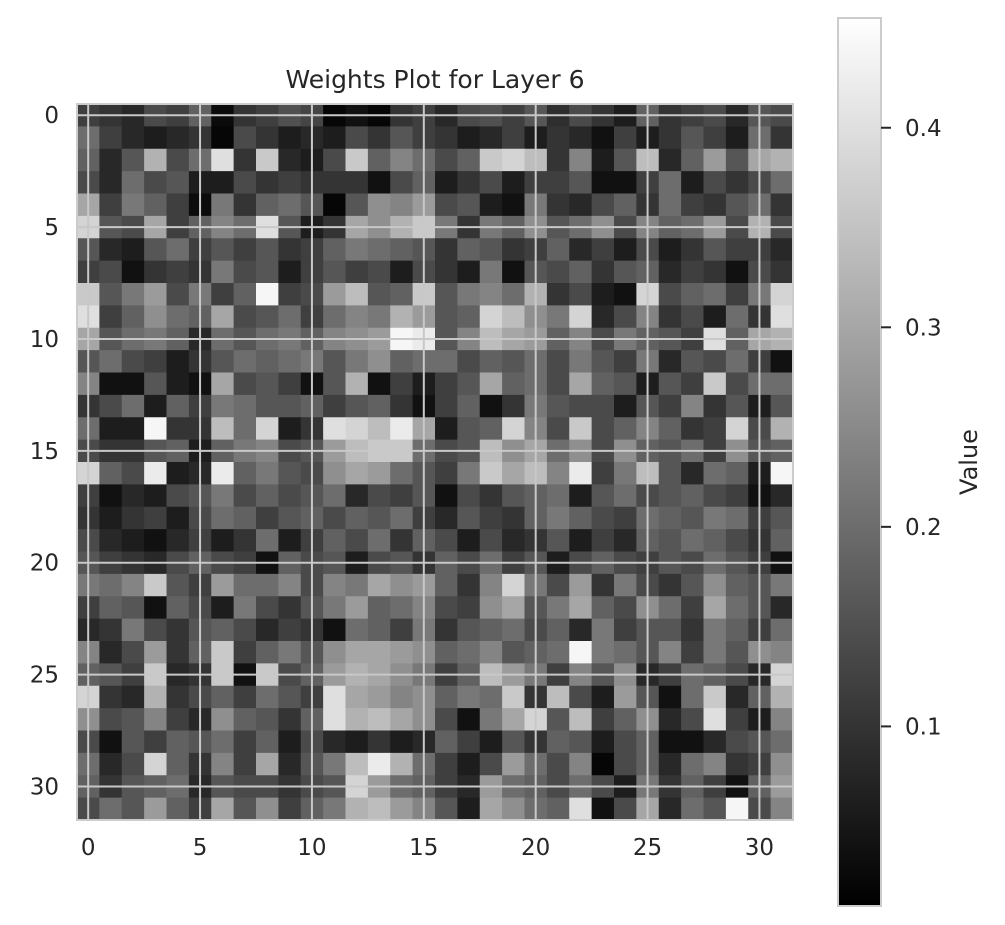 The image size is (1005, 925). I want to click on colorbar-tick-label: 0.1, so click(923, 727).